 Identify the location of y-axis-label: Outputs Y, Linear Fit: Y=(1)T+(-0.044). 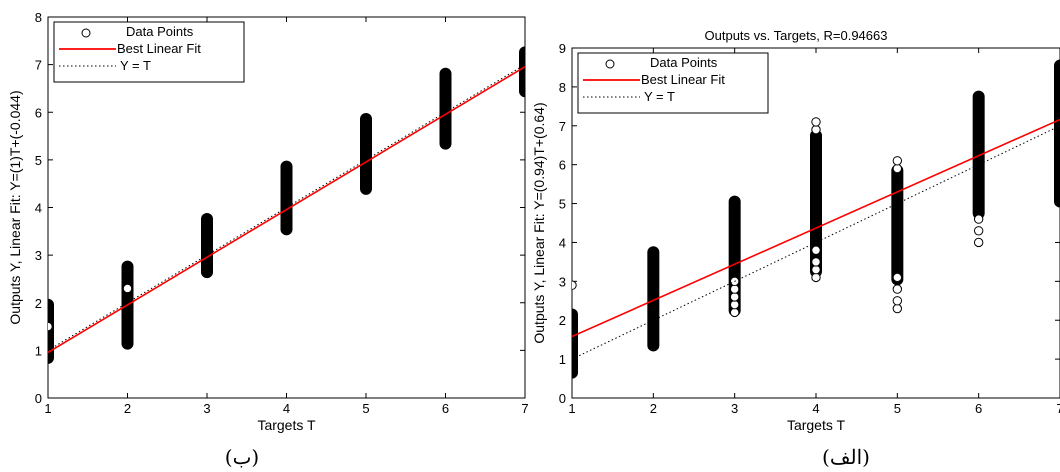
(15, 207).